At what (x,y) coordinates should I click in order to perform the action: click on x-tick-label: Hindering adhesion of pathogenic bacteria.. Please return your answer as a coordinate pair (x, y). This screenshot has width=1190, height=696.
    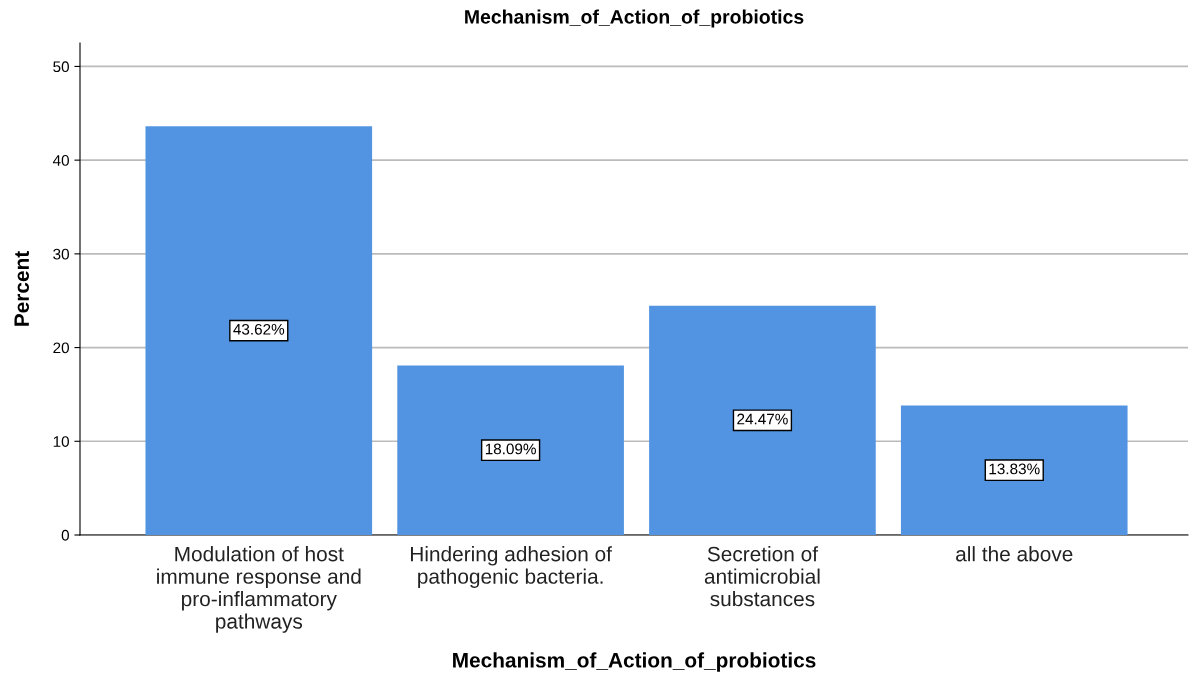
    Looking at the image, I should click on (511, 567).